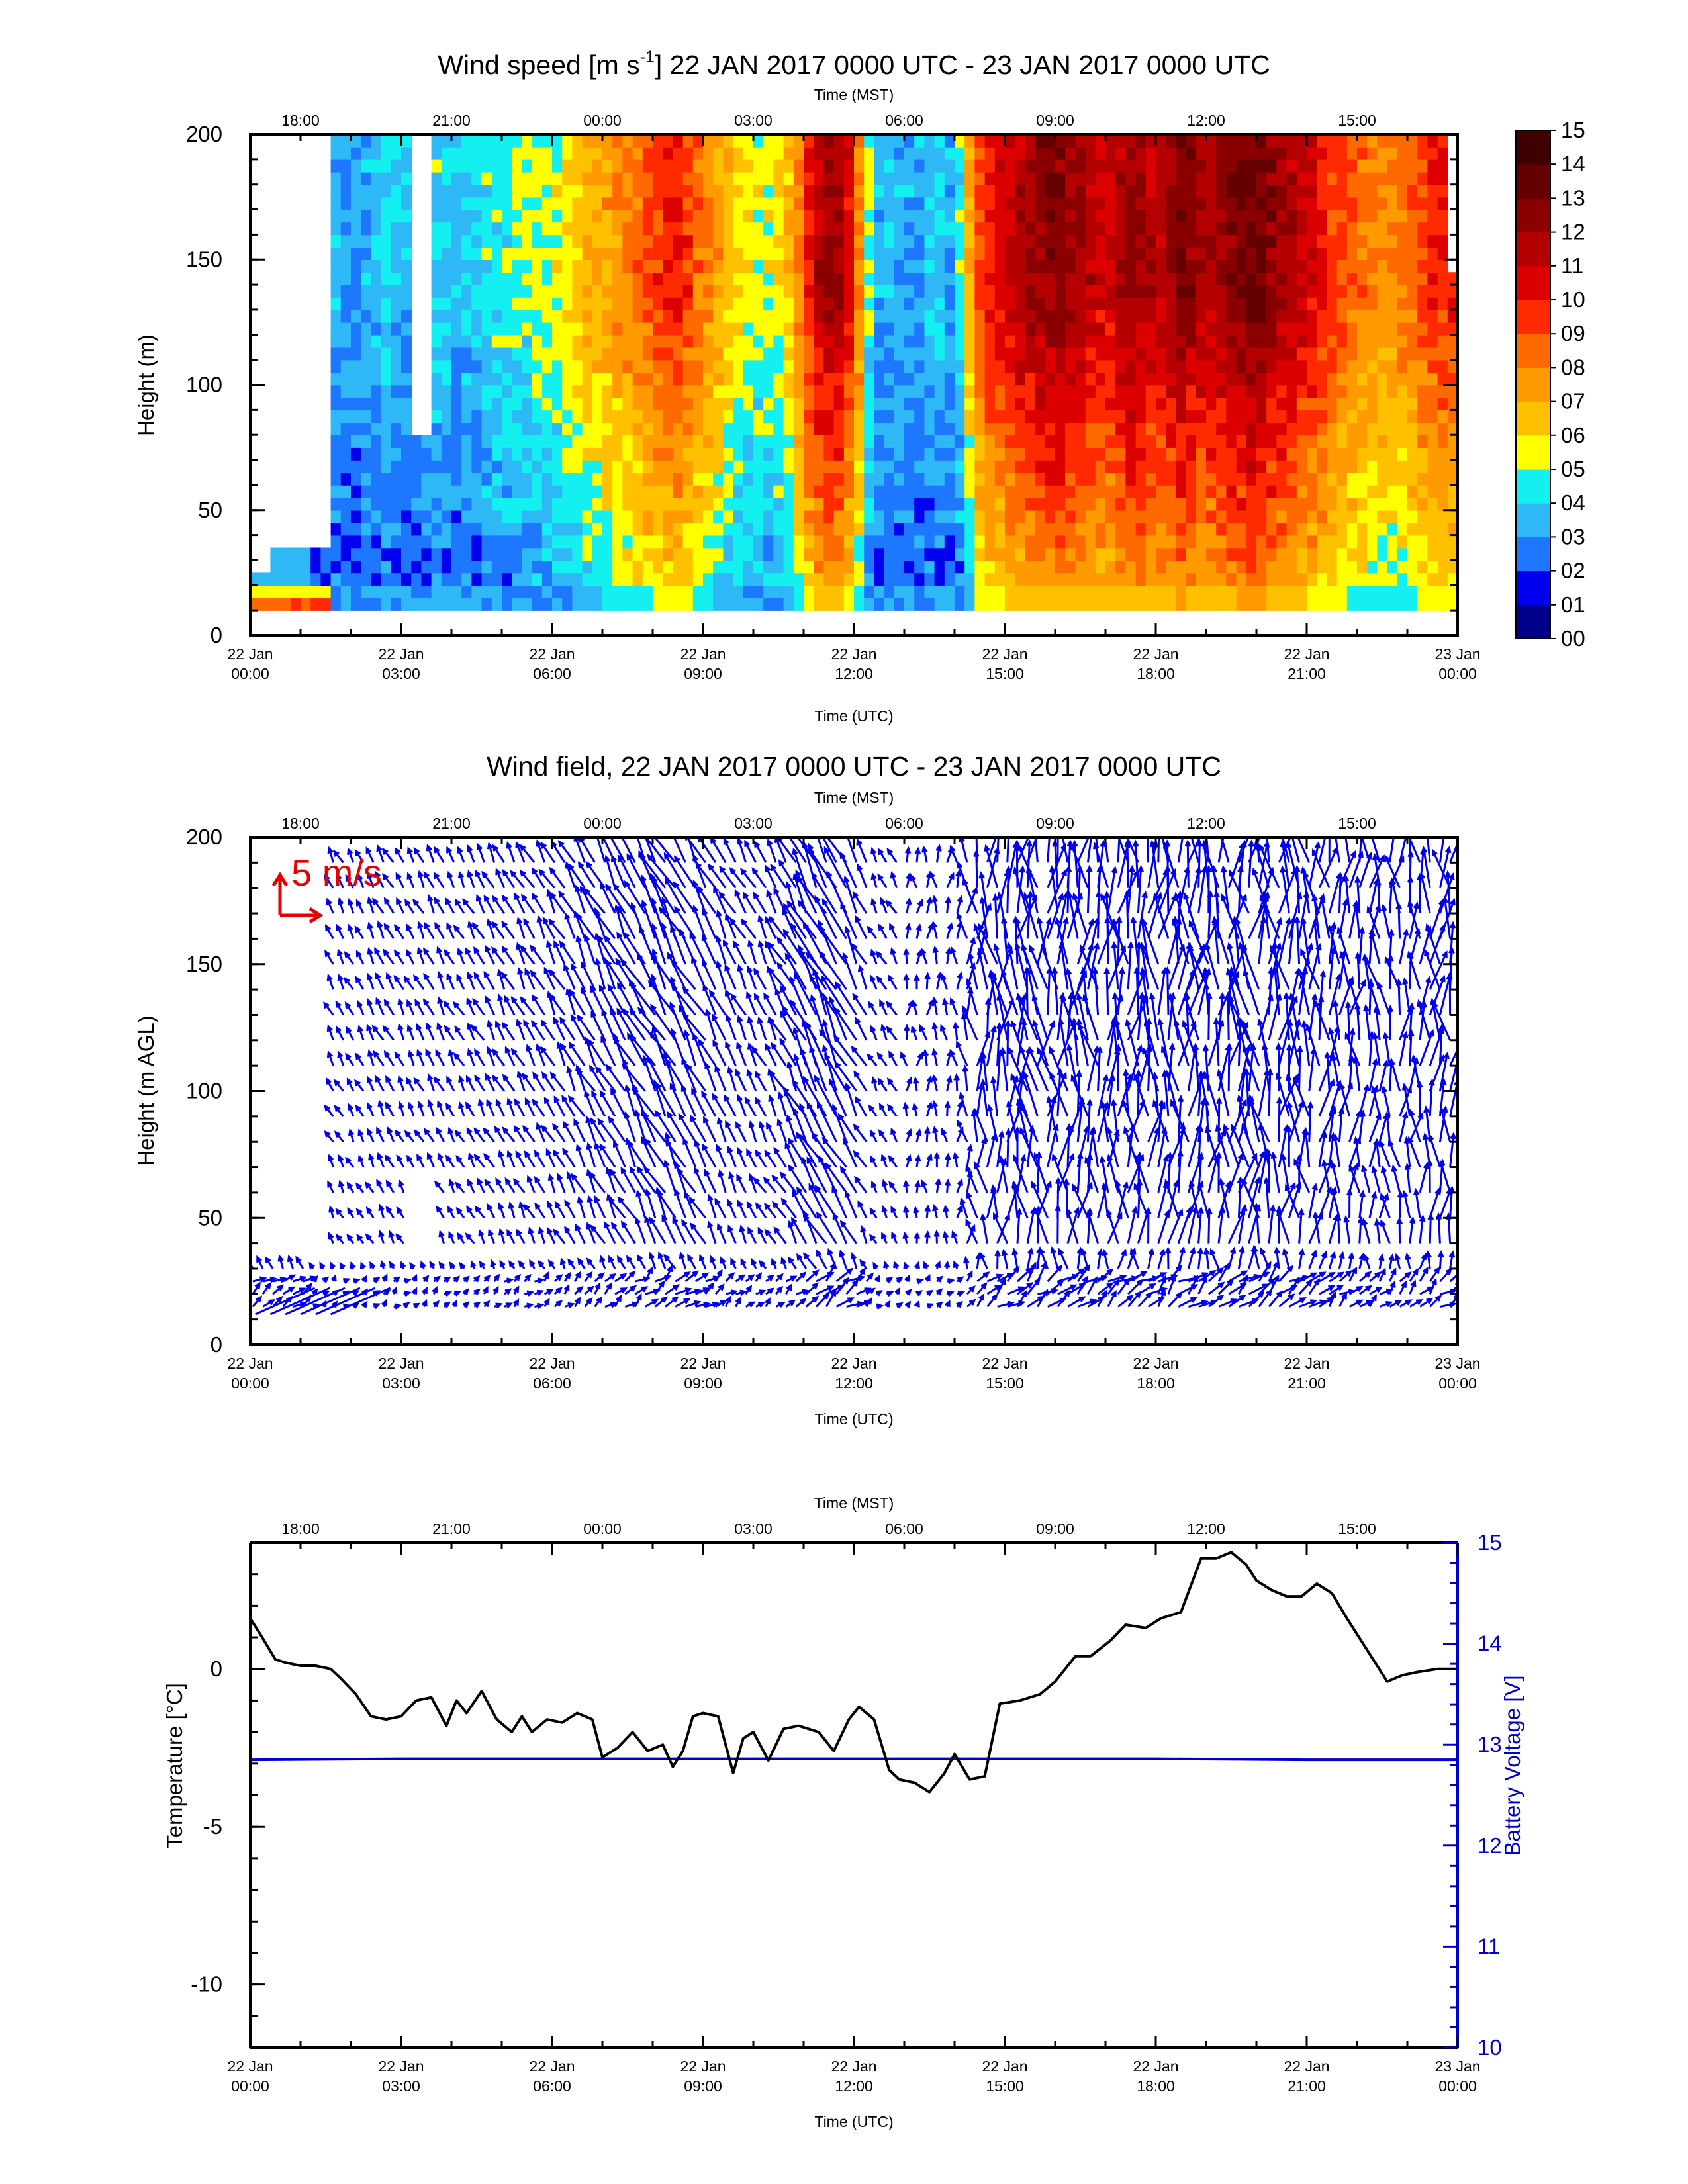 This screenshot has width=1688, height=2184. I want to click on colorbar-label: 08, so click(1573, 367).